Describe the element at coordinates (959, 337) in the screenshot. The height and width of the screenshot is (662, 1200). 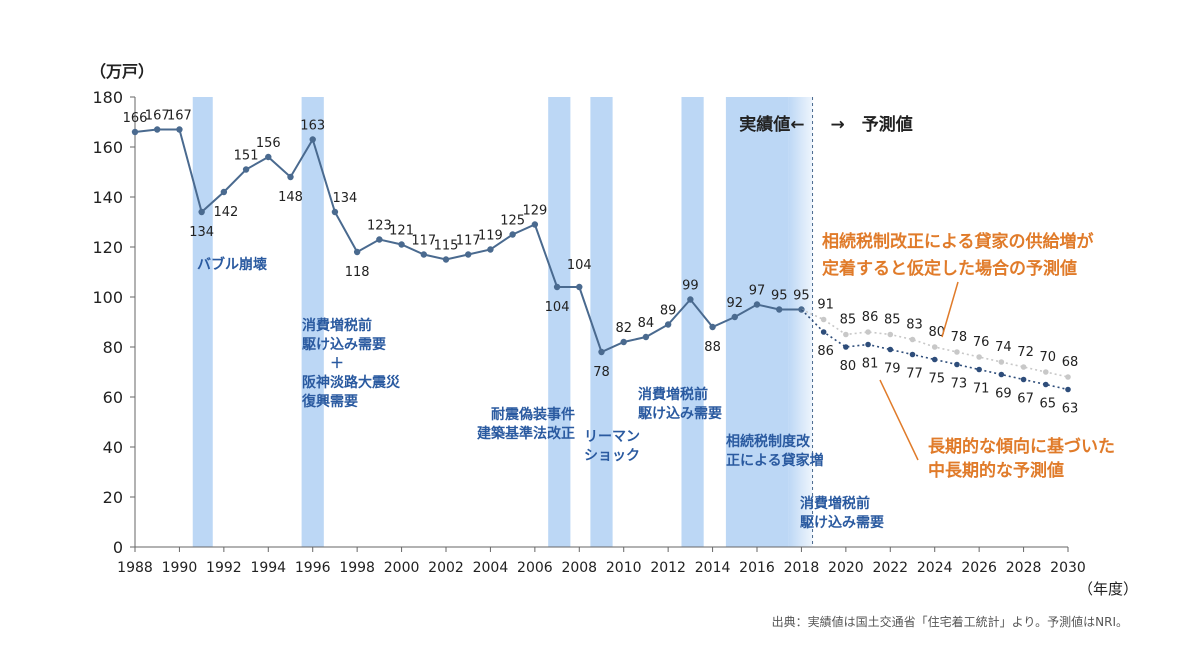
I see `data-label: 78` at that location.